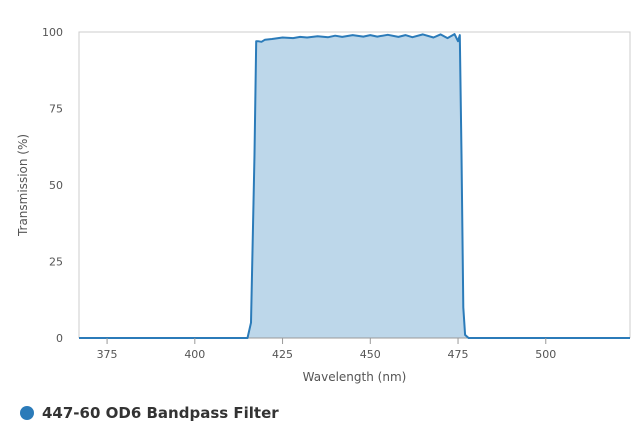  What do you see at coordinates (59, 338) in the screenshot?
I see `y-tick-label: 0` at bounding box center [59, 338].